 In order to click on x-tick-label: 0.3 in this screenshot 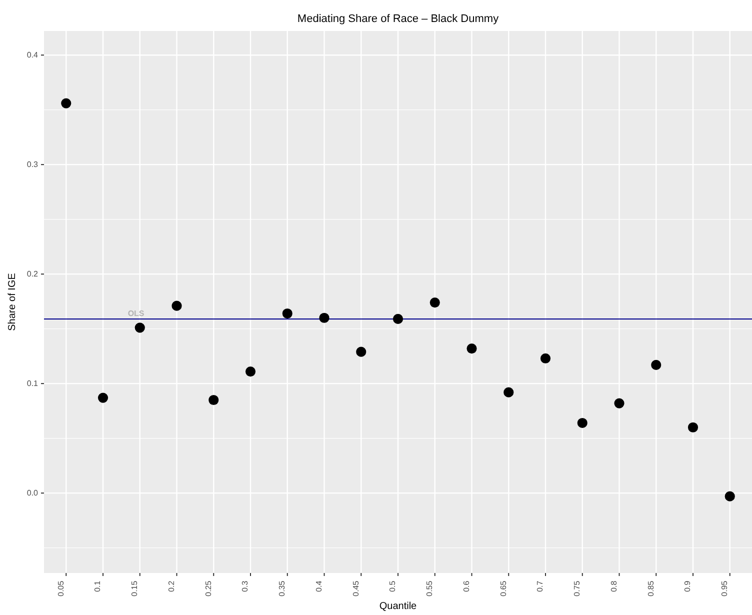, I will do `click(245, 586)`.